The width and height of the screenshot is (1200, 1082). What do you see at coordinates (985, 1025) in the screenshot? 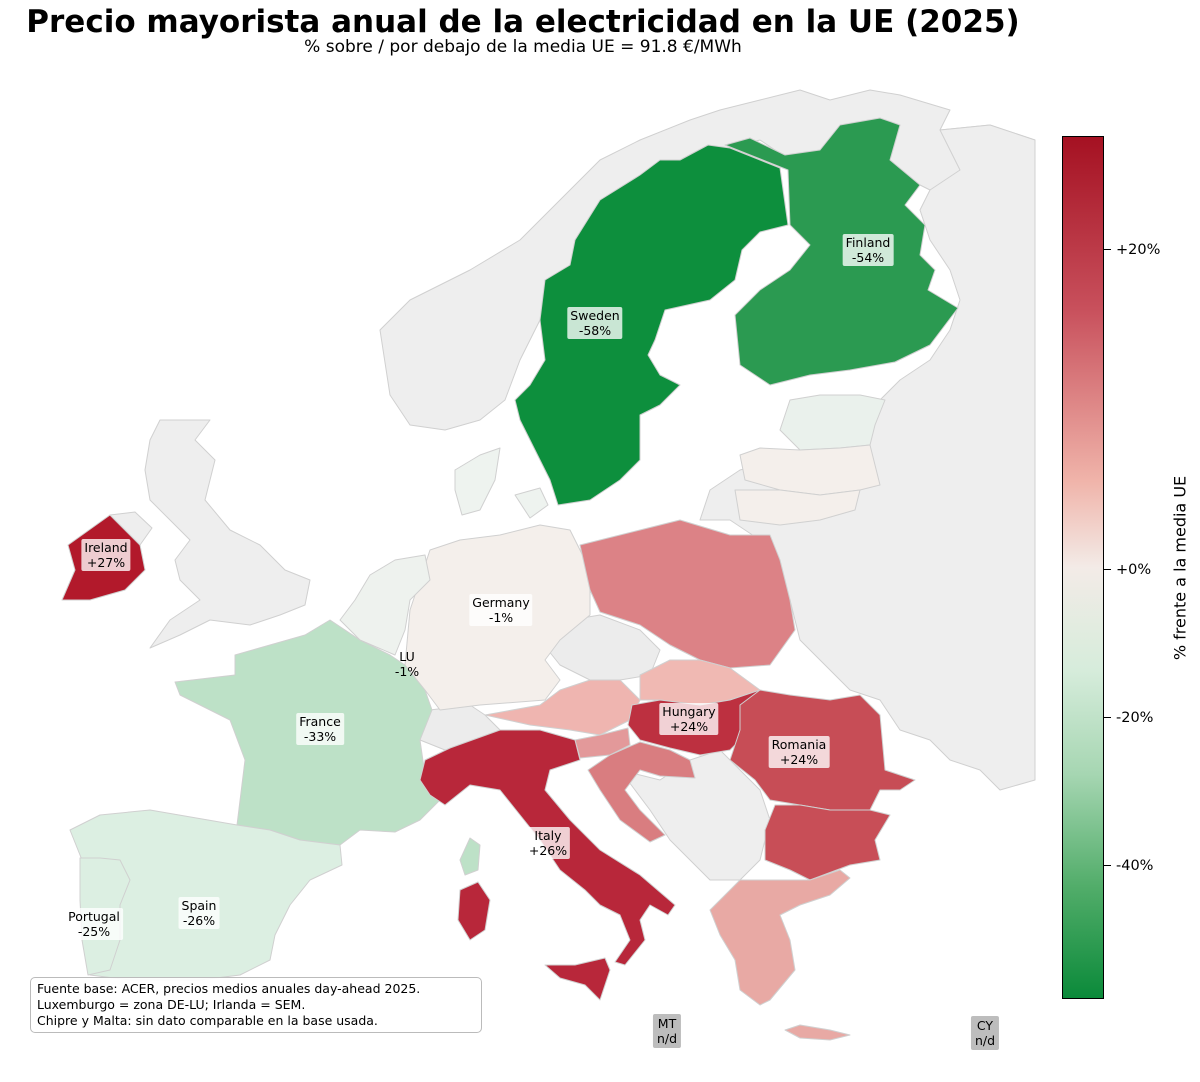
I see `country-name: CY` at bounding box center [985, 1025].